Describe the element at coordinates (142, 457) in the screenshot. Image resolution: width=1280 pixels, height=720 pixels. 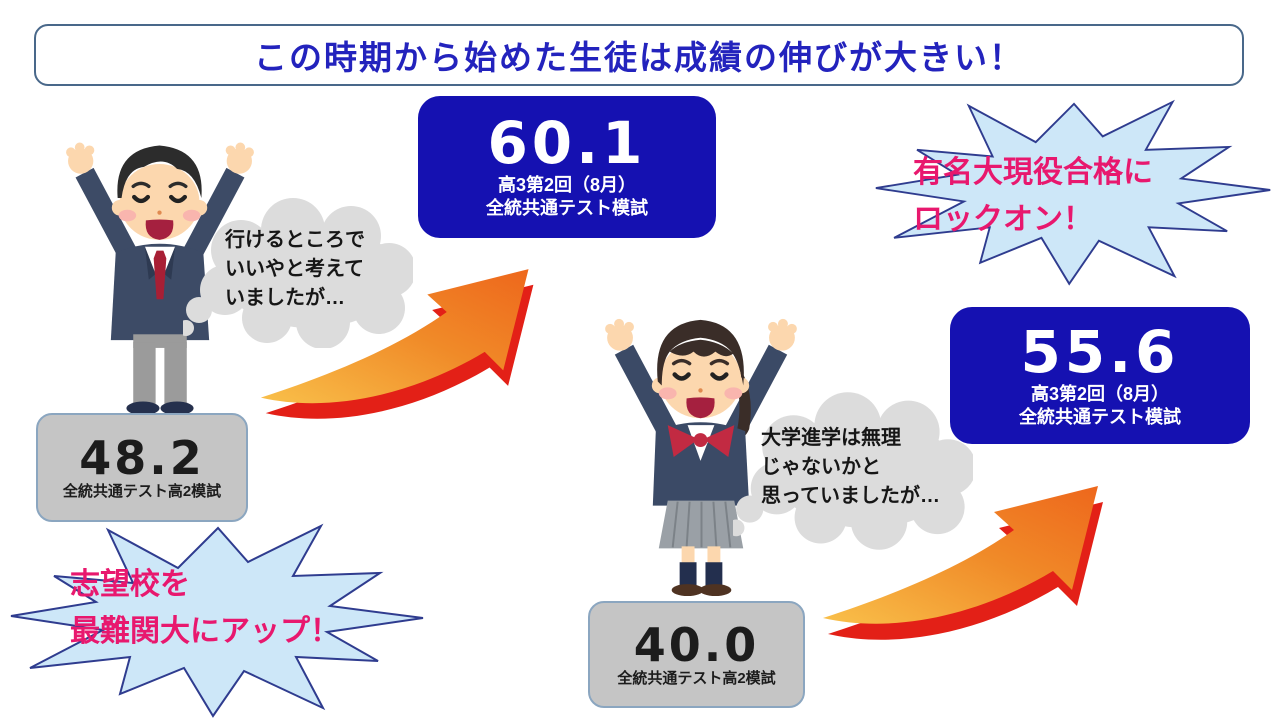
I see `score-value: 48.2` at that location.